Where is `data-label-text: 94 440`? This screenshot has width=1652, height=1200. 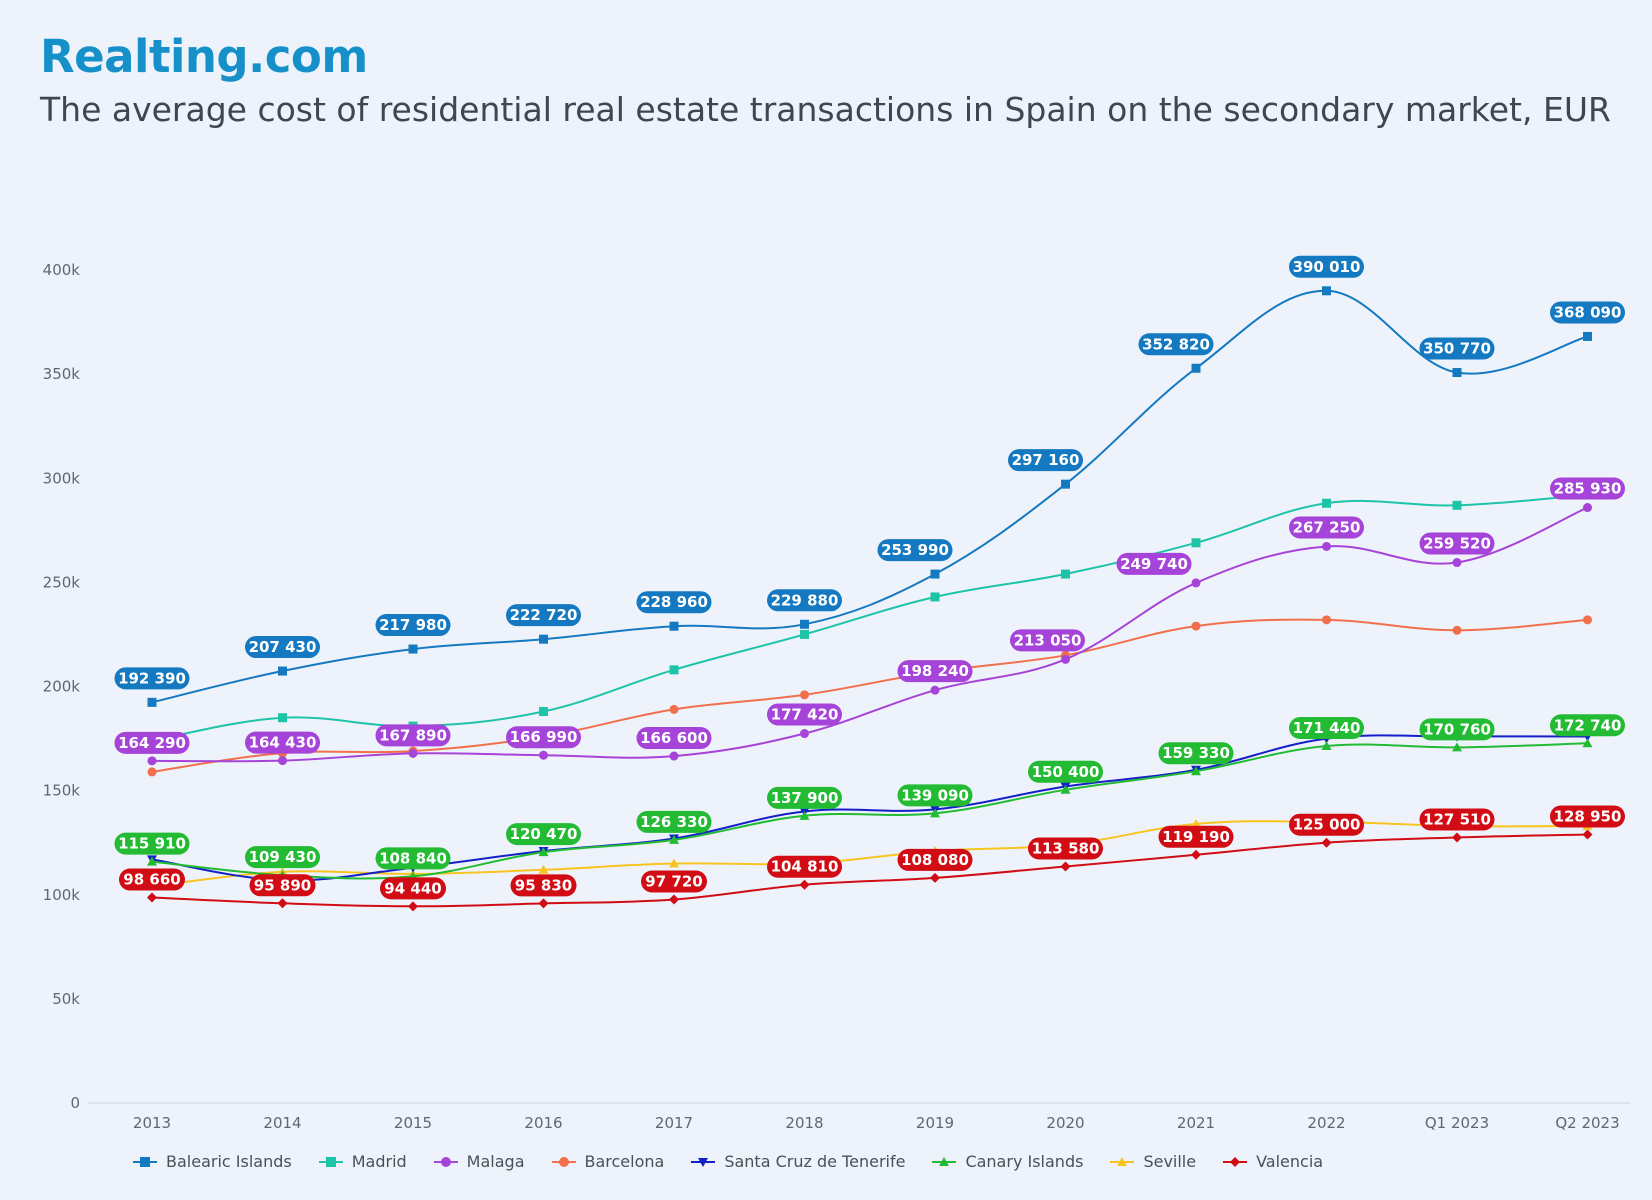 data-label-text: 94 440 is located at coordinates (412, 888).